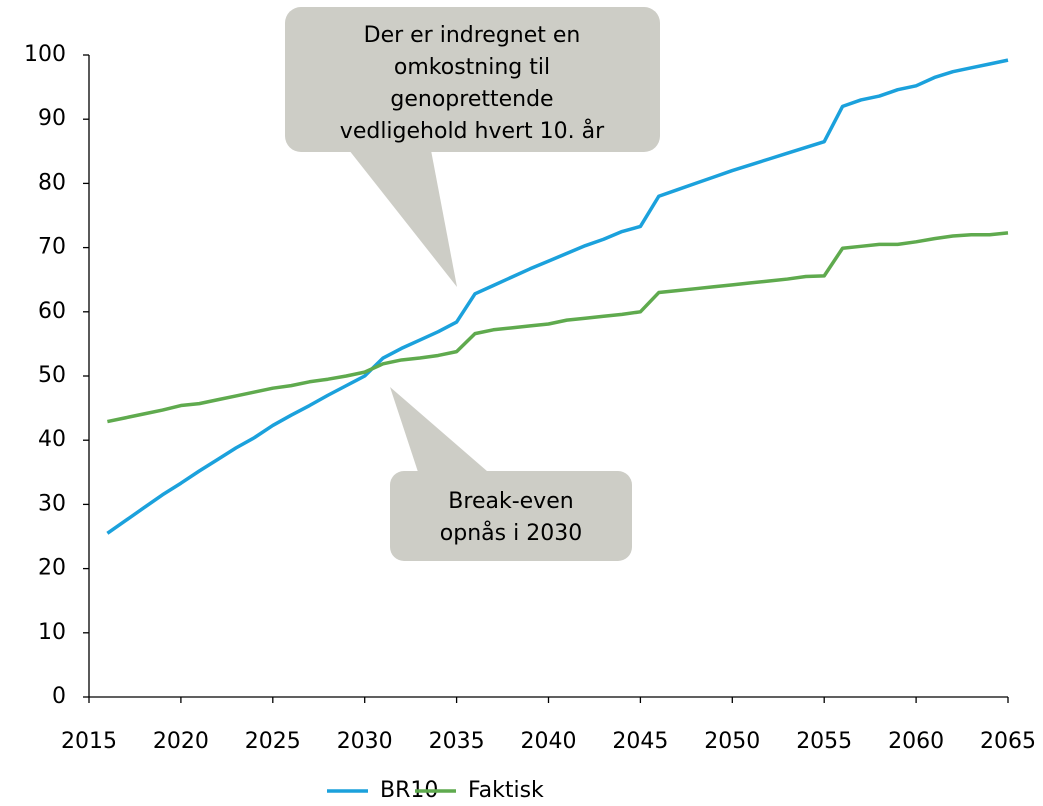 This screenshot has width=1043, height=806. What do you see at coordinates (472, 67) in the screenshot?
I see `annotation-text: omkostning til` at bounding box center [472, 67].